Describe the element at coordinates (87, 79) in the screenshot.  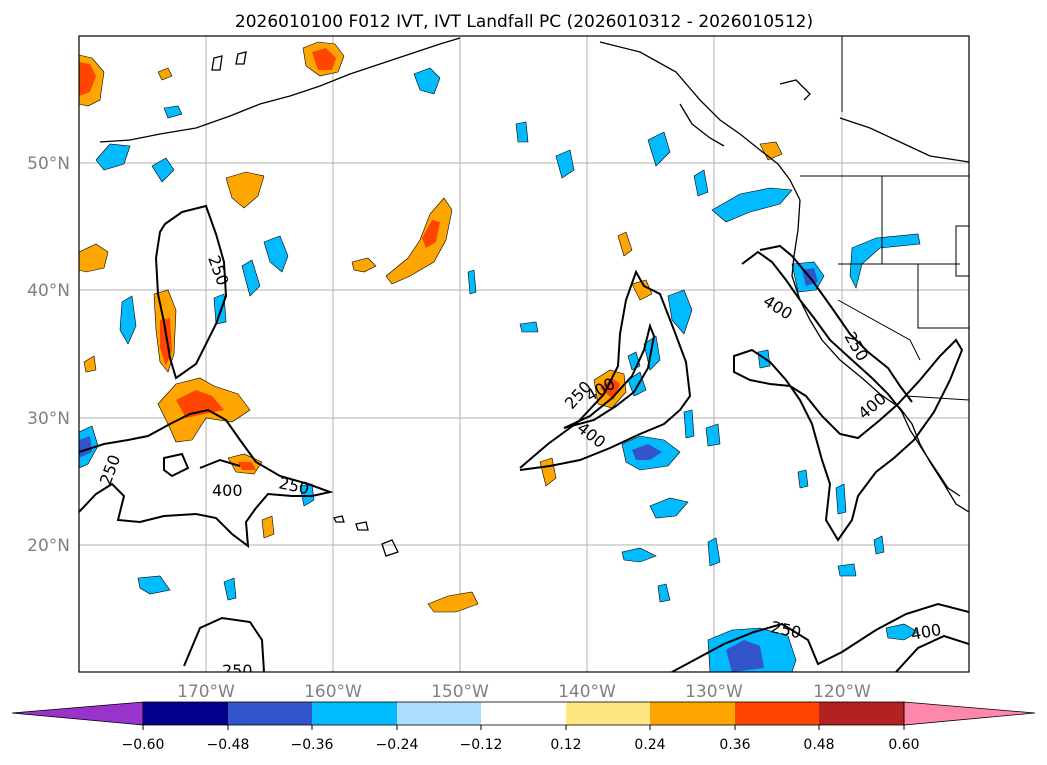
I see `pos-blob-dateline-north-core` at that location.